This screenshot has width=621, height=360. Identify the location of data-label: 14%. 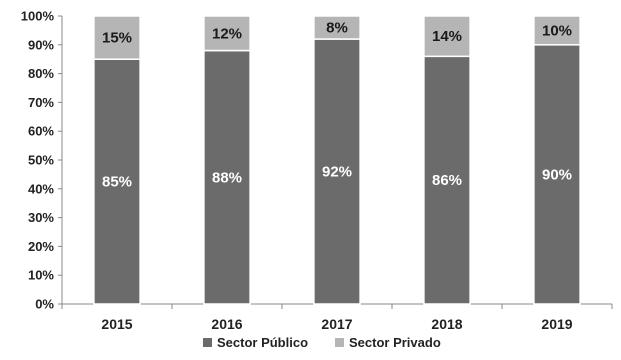
(447, 36).